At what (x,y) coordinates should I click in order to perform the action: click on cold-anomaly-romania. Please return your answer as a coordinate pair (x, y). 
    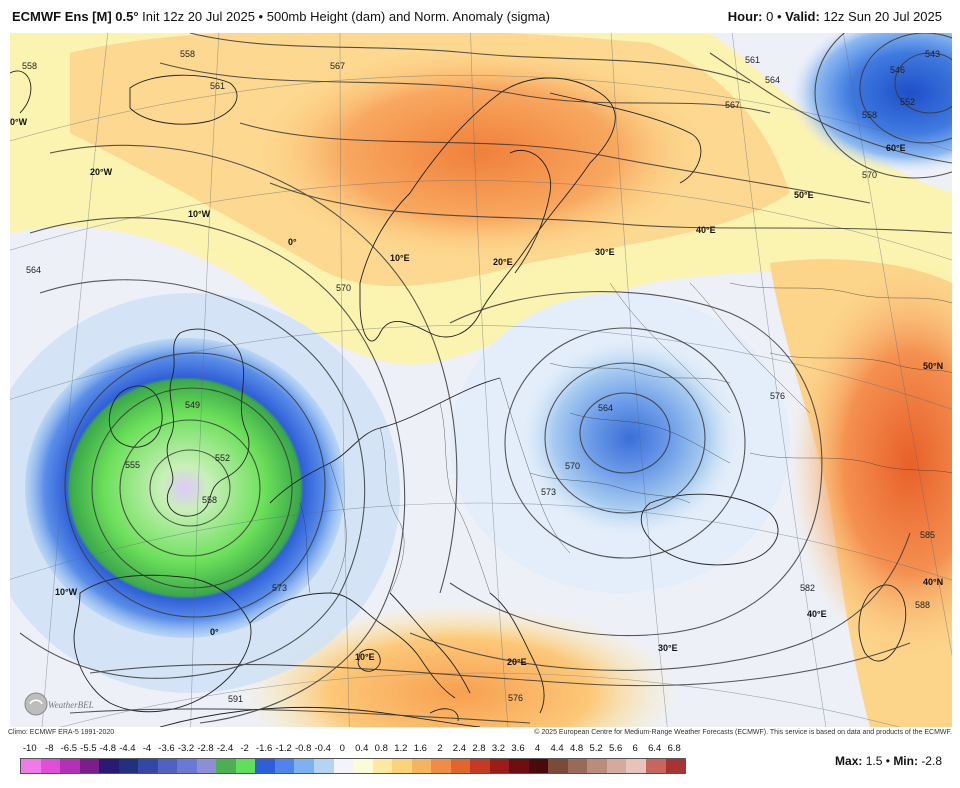
    Looking at the image, I should click on (630, 438).